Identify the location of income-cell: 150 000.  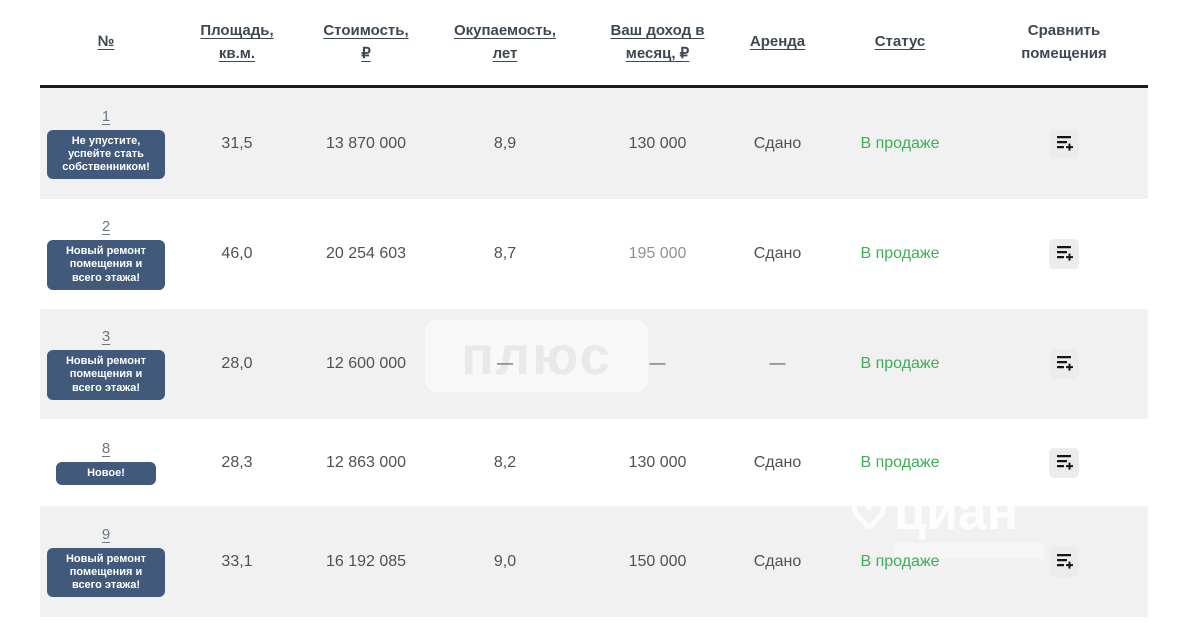
(657, 561).